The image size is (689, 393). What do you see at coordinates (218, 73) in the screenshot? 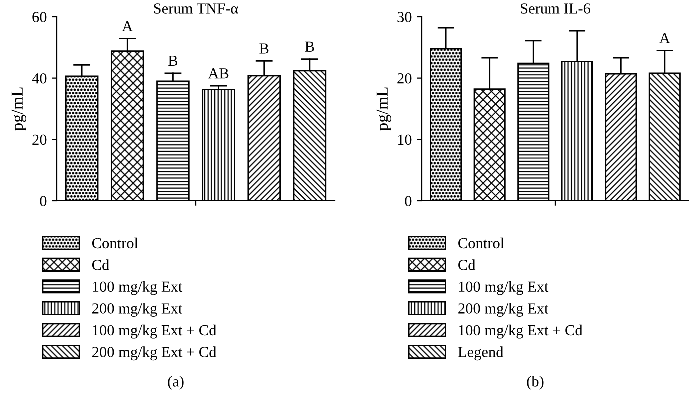
I see `data-label: AB` at bounding box center [218, 73].